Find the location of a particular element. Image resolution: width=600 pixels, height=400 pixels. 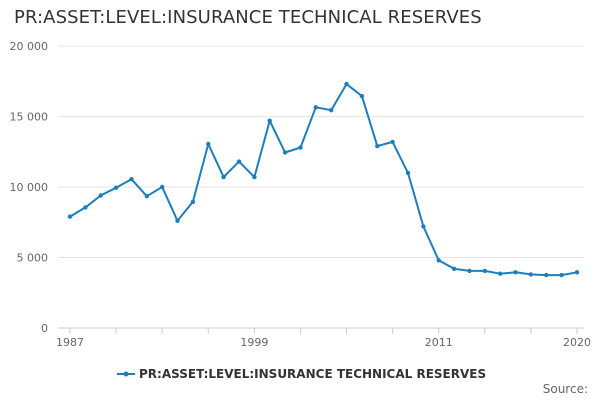

y-axis-tick-labels: 0 5 000 10 000 15 000 20 000 is located at coordinates (29, 187).